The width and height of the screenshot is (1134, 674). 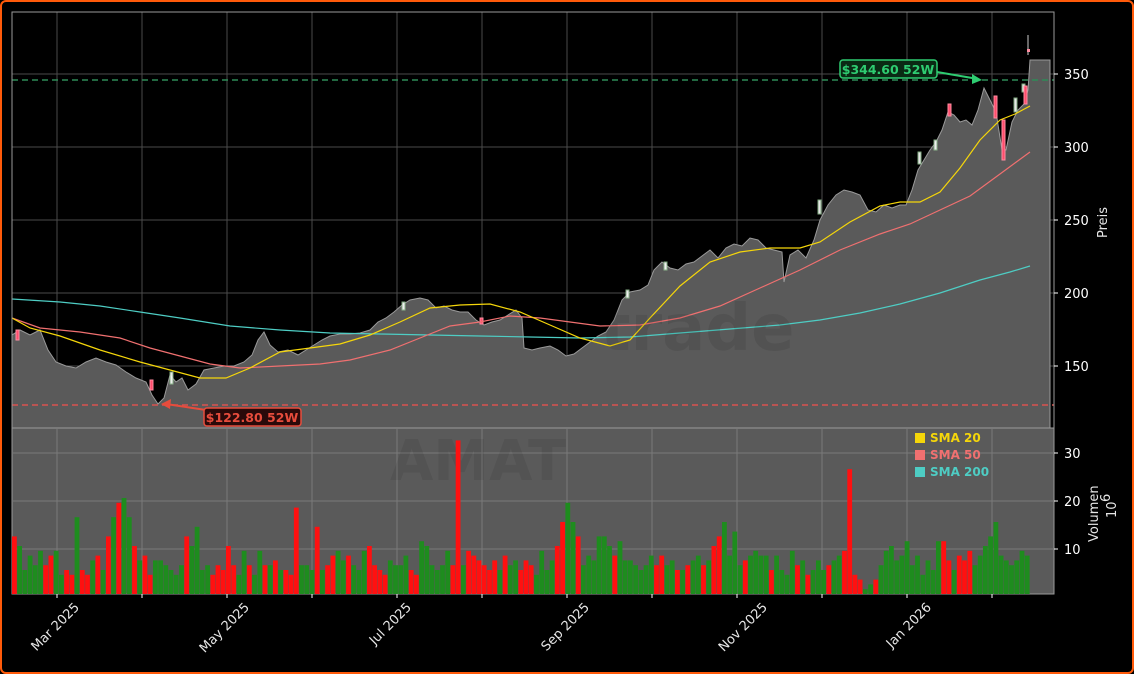 I want to click on svg-text: 20, so click(x=1072, y=502).